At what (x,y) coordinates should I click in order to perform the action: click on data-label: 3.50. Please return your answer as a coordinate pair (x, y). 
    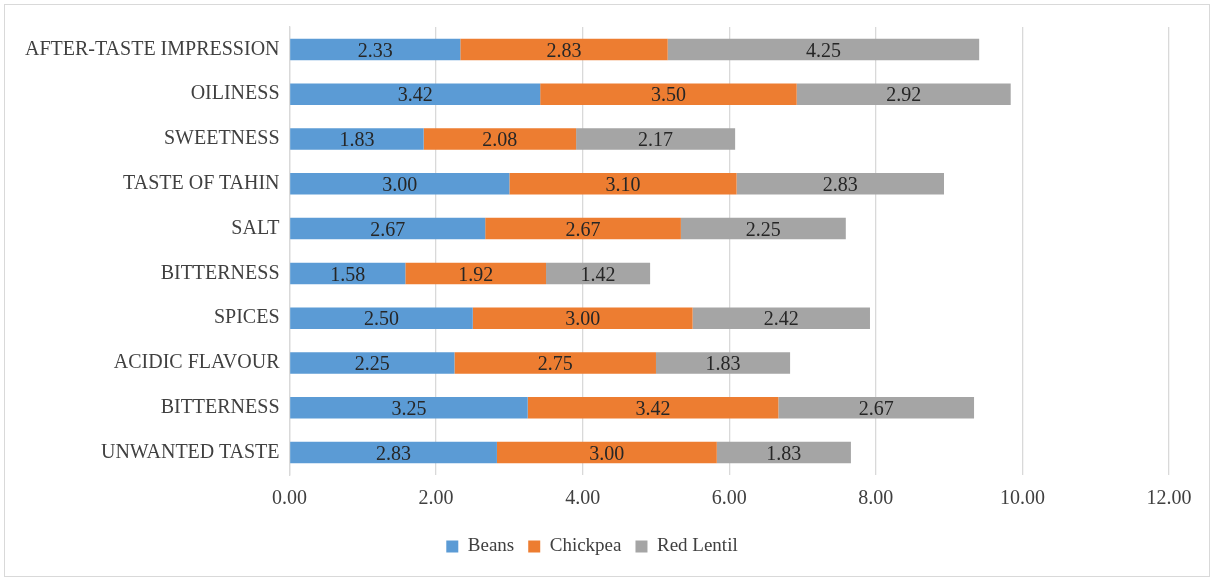
    Looking at the image, I should click on (668, 94).